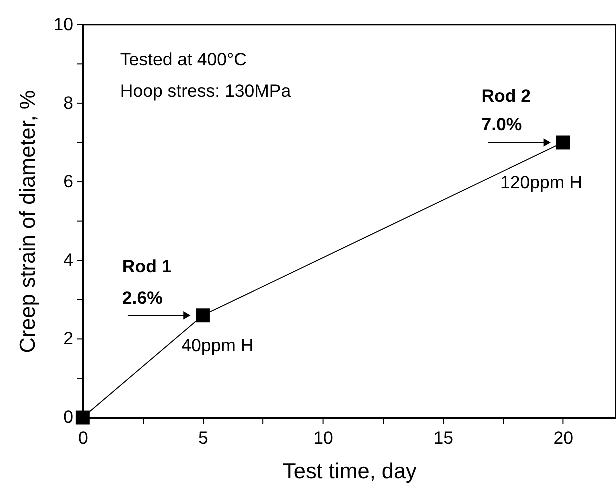 This screenshot has height=492, width=616. Describe the element at coordinates (350, 471) in the screenshot. I see `x-axis-title: Test time, day` at that location.